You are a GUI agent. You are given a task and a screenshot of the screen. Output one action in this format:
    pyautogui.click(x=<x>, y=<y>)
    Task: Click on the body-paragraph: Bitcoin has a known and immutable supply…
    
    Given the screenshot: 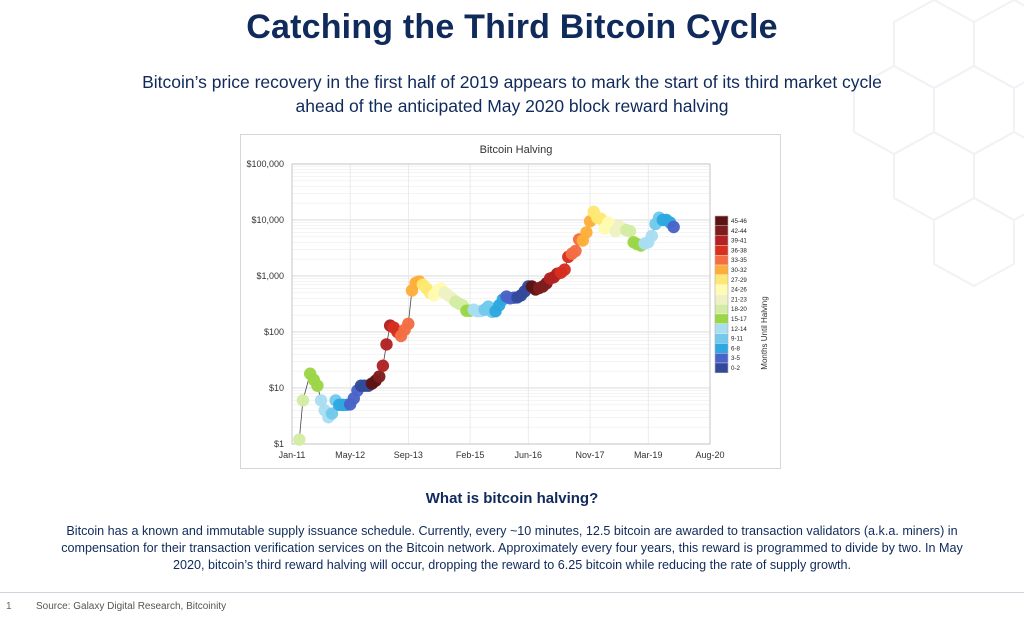 What is the action you would take?
    pyautogui.click(x=512, y=548)
    